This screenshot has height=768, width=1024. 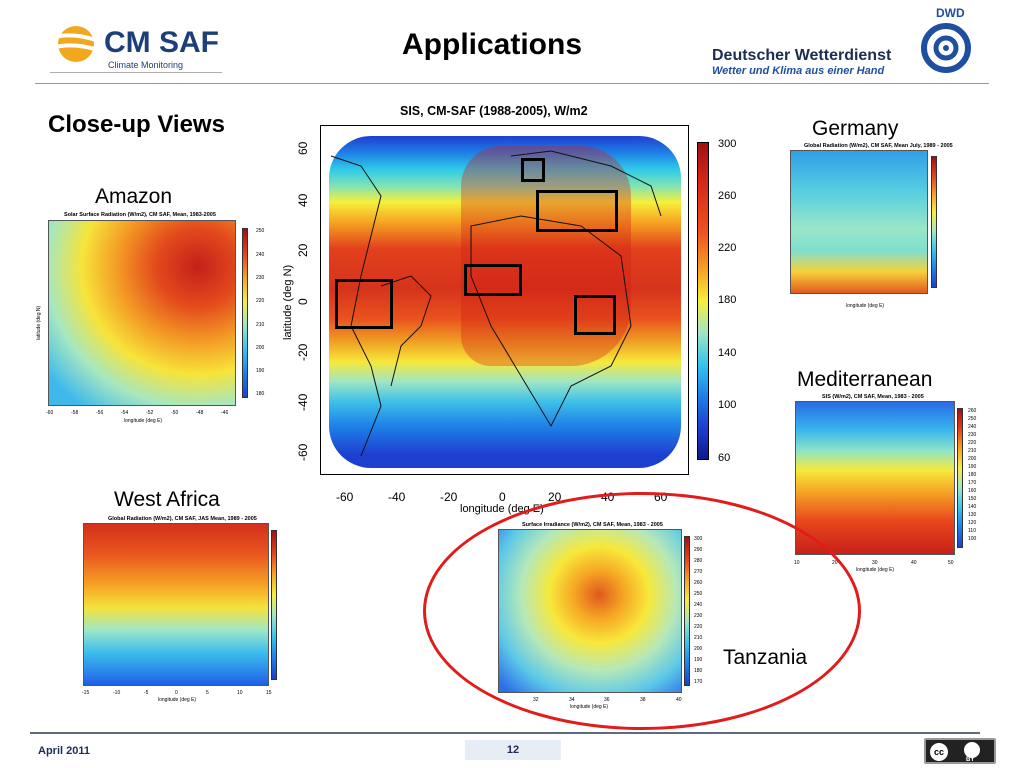 What do you see at coordinates (960, 751) in the screenshot?
I see `creative-commons-badge: cc BY` at bounding box center [960, 751].